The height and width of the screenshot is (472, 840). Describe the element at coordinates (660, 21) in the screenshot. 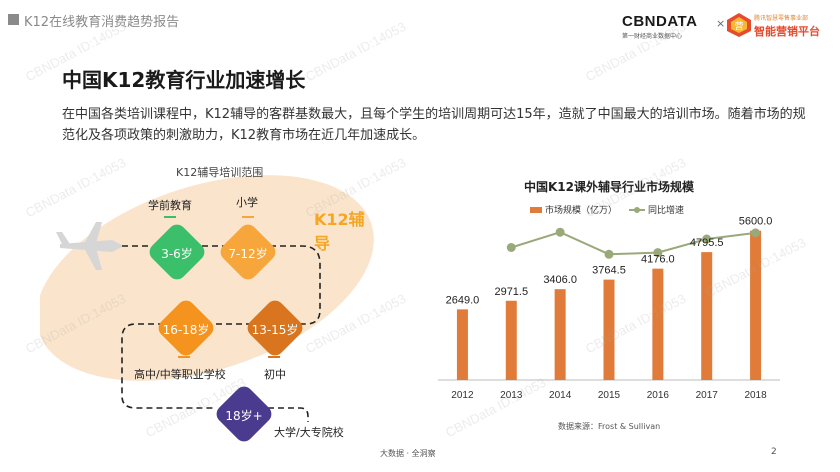

I see `cbndata-logo-text: CBNDATA` at that location.